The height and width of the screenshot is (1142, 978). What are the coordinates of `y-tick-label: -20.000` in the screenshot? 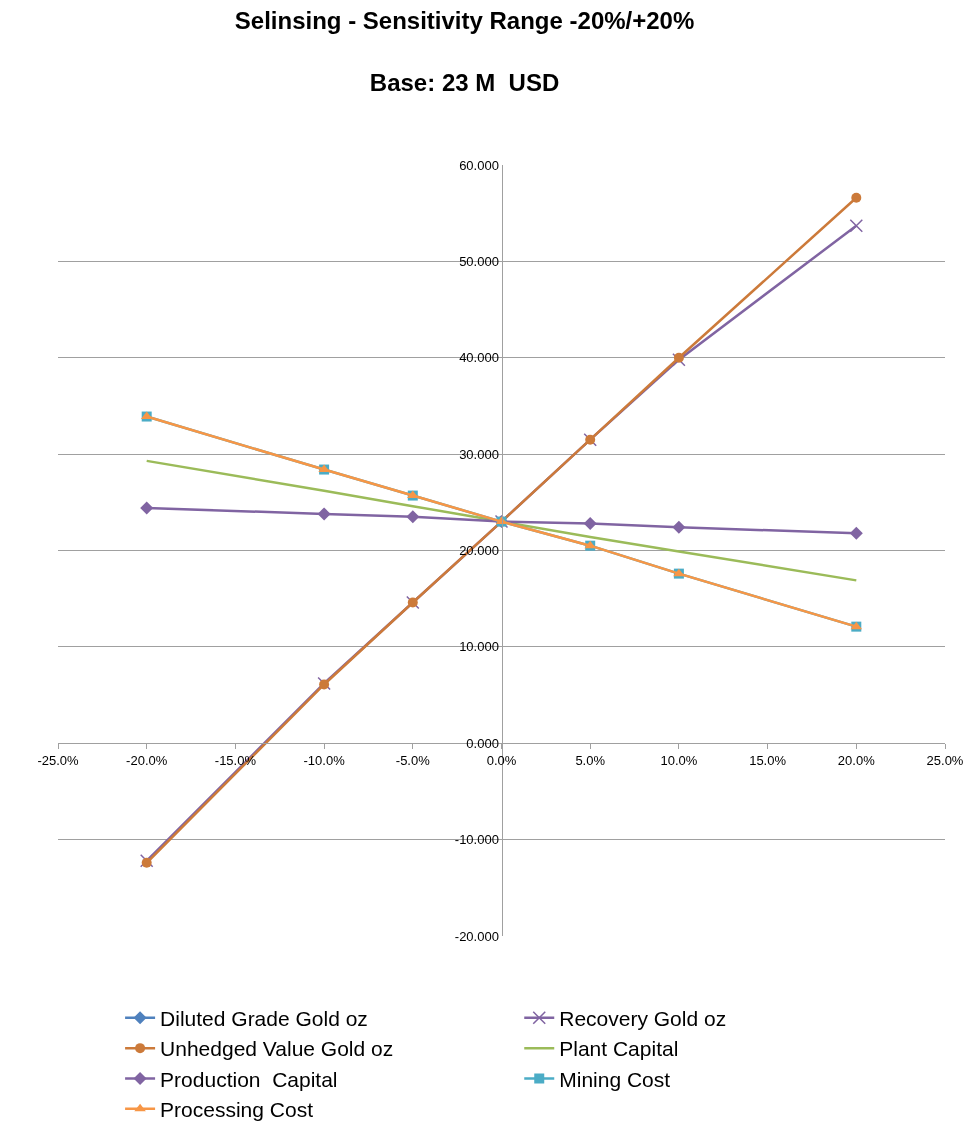 It's located at (476, 936).